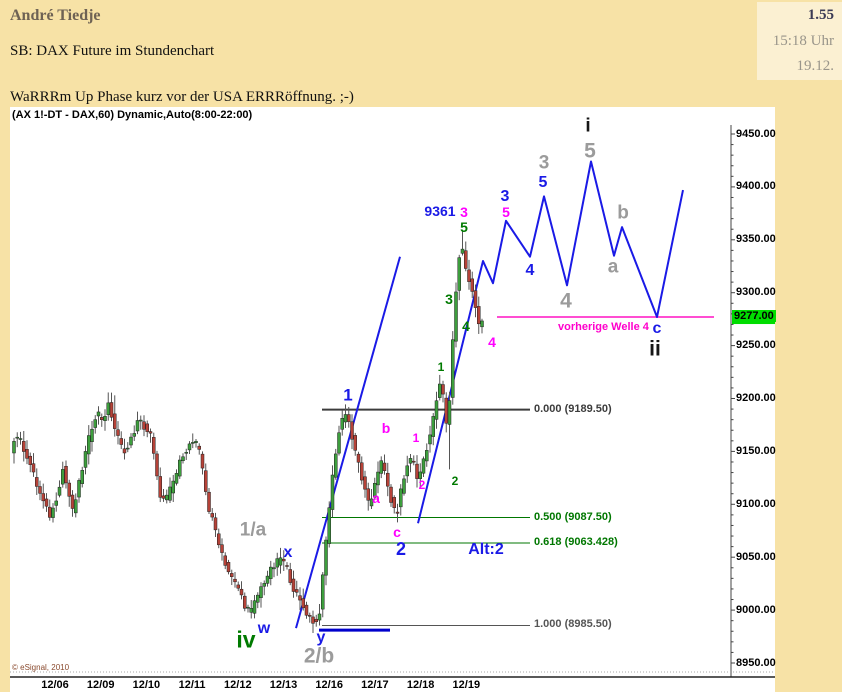  What do you see at coordinates (799, 41) in the screenshot?
I see `post-meta-box: 1.55 15:18 Uhr 19.12.` at bounding box center [799, 41].